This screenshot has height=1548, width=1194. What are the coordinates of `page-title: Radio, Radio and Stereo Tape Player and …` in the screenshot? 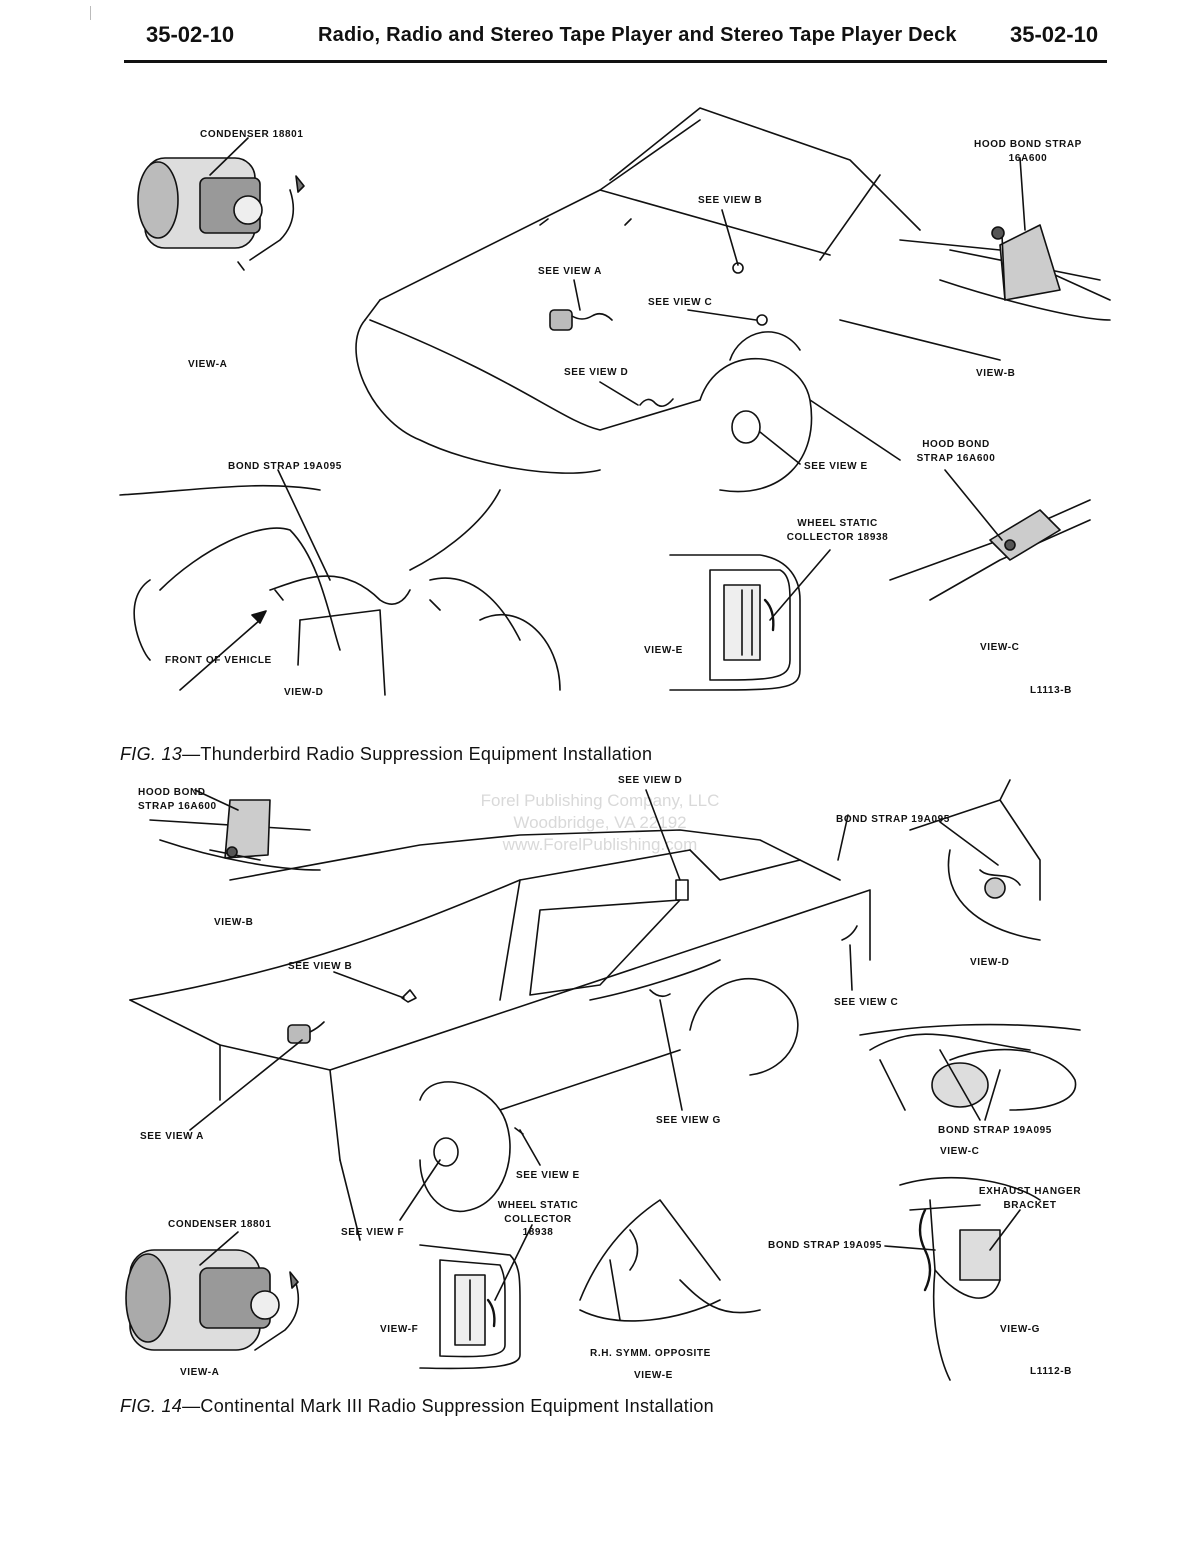 It's located at (637, 35).